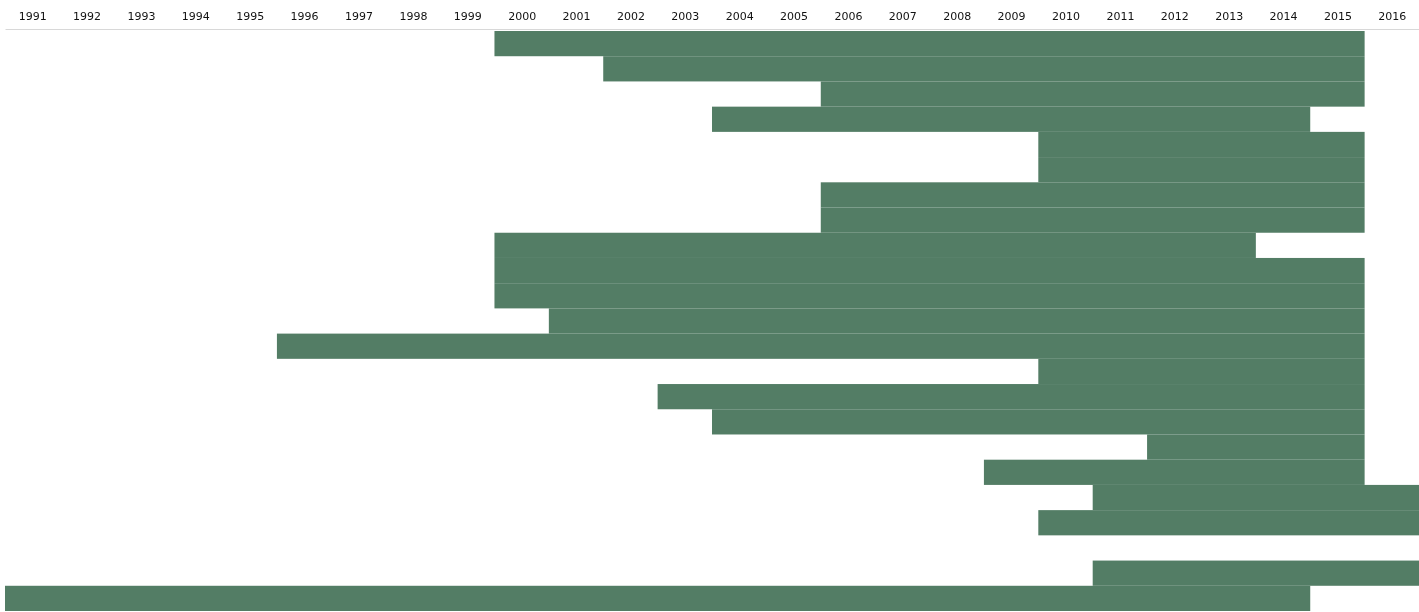 This screenshot has height=612, width=1419. What do you see at coordinates (1283, 16) in the screenshot?
I see `x-tick-label: 2014` at bounding box center [1283, 16].